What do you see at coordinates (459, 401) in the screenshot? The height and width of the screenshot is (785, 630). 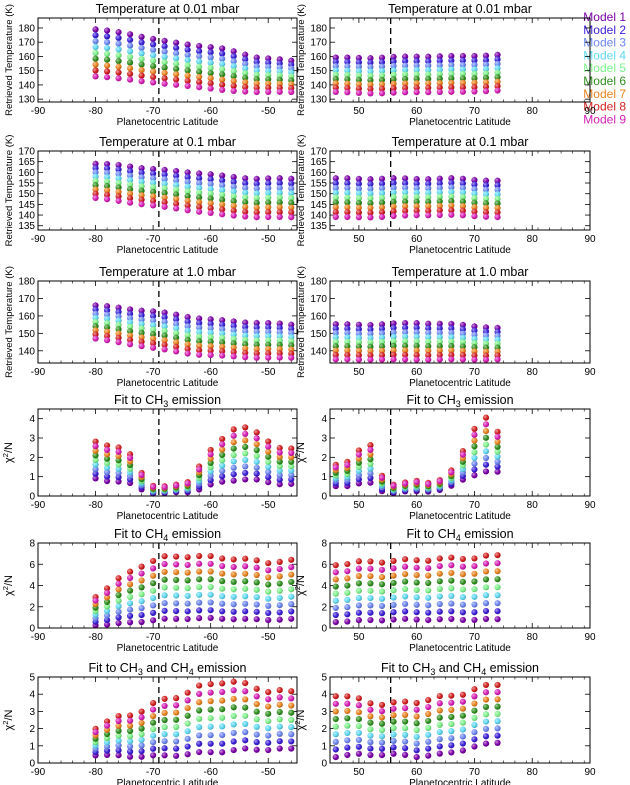 I see `panel-title: Fit to CH3 emission` at bounding box center [459, 401].